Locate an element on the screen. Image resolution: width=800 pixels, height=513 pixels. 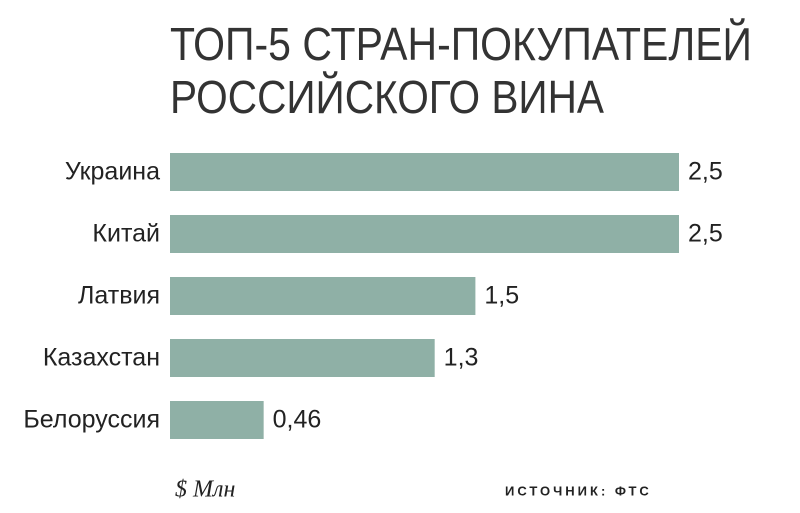
category-label: Украина is located at coordinates (112, 172).